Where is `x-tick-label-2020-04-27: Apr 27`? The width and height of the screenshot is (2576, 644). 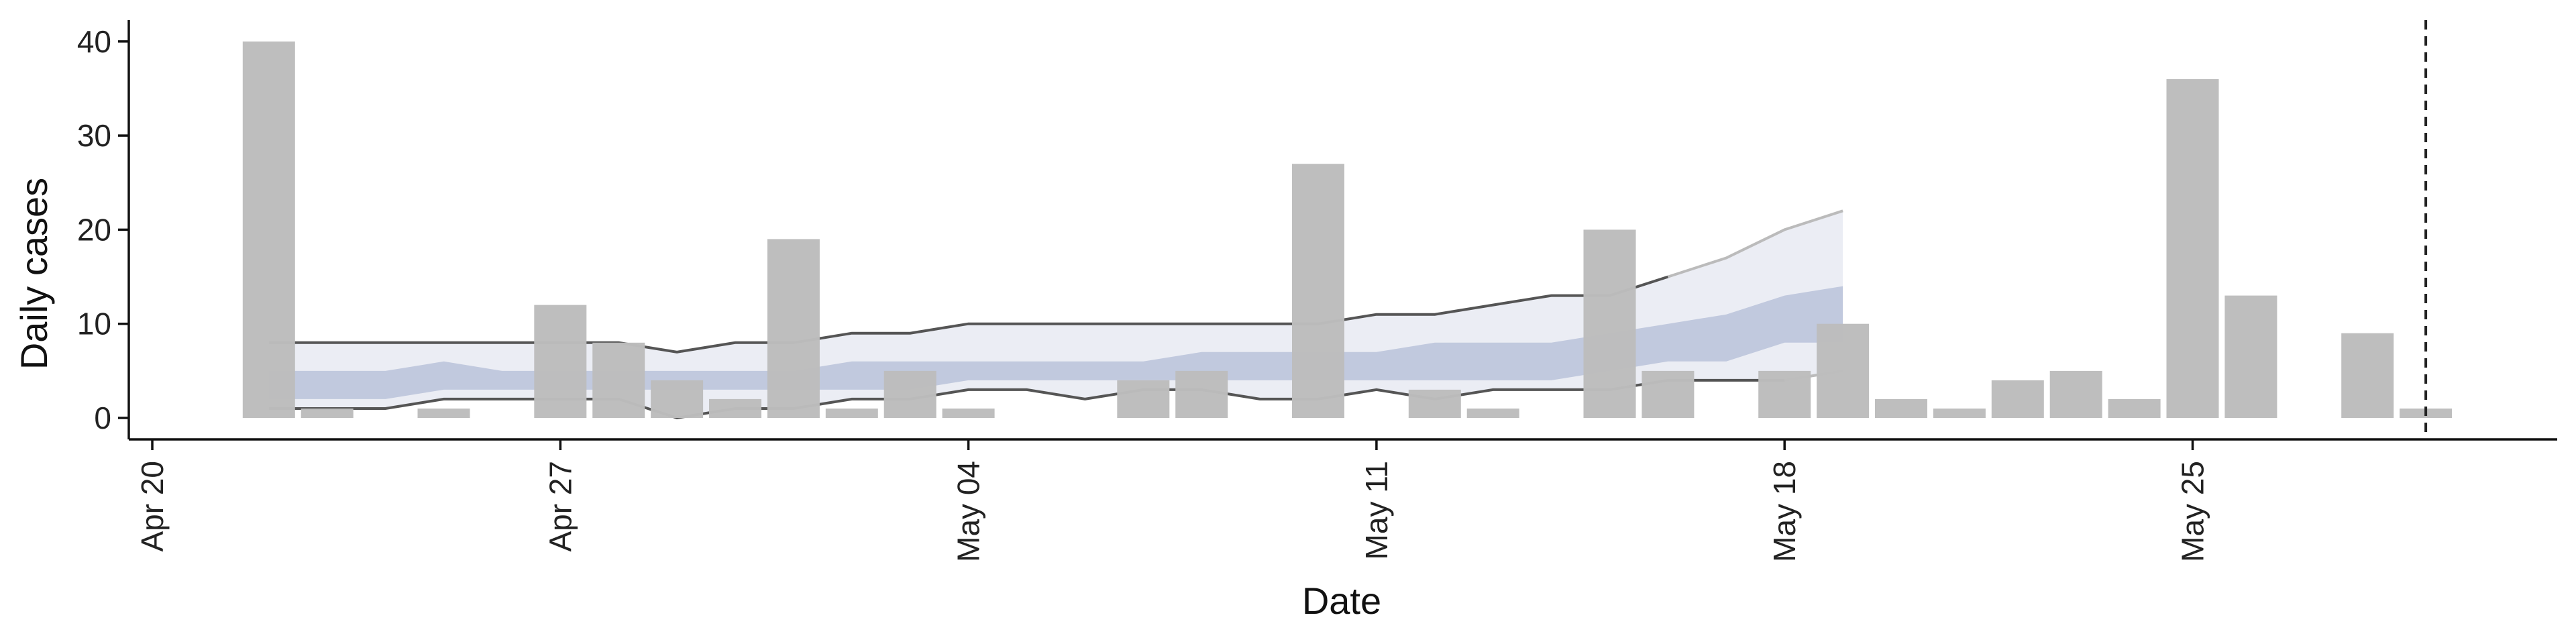 x-tick-label-2020-04-27: Apr 27 is located at coordinates (560, 506).